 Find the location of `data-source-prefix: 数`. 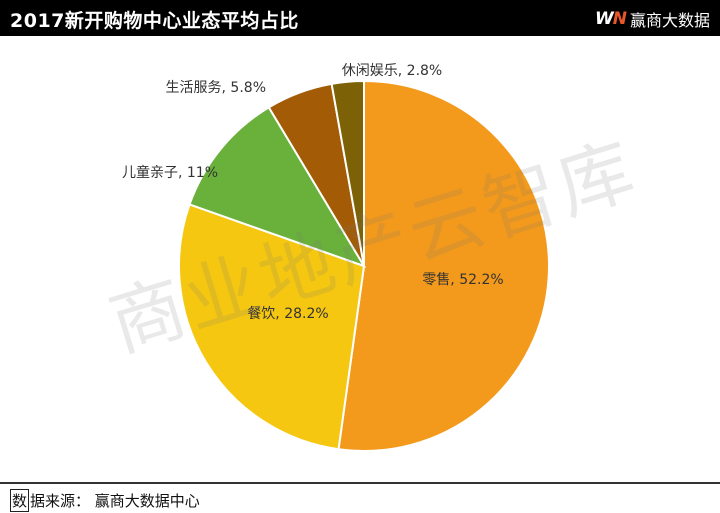

data-source-prefix: 数 is located at coordinates (20, 500).